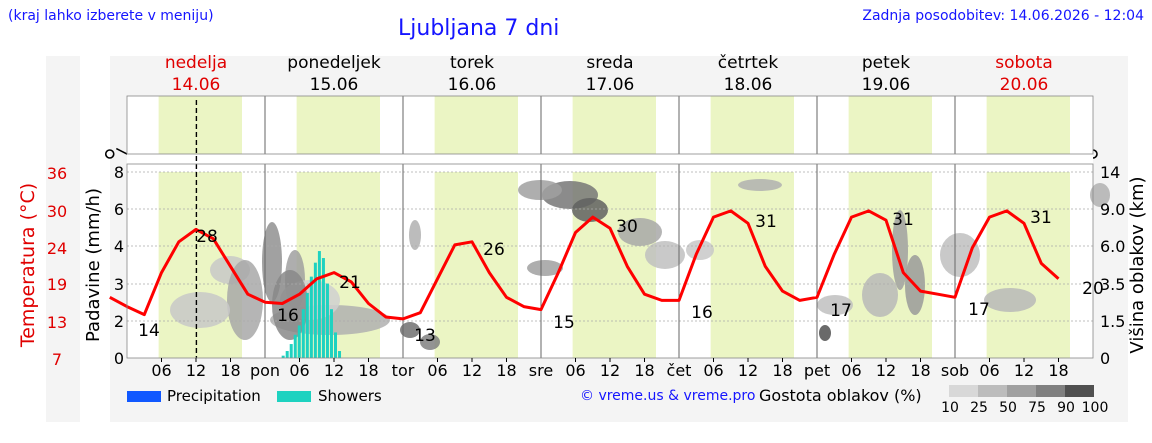  Describe the element at coordinates (748, 85) in the screenshot. I see `day-date: 18.06` at that location.